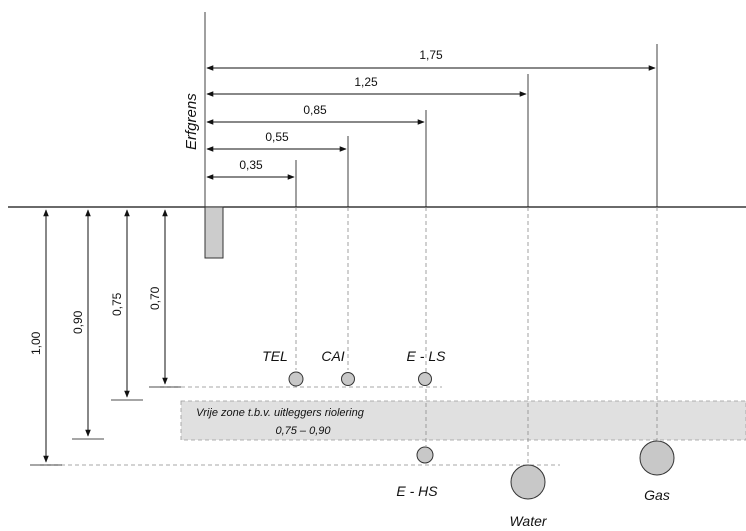 The image size is (746, 531). Describe the element at coordinates (463, 420) in the screenshot. I see `free-zone-band` at that location.